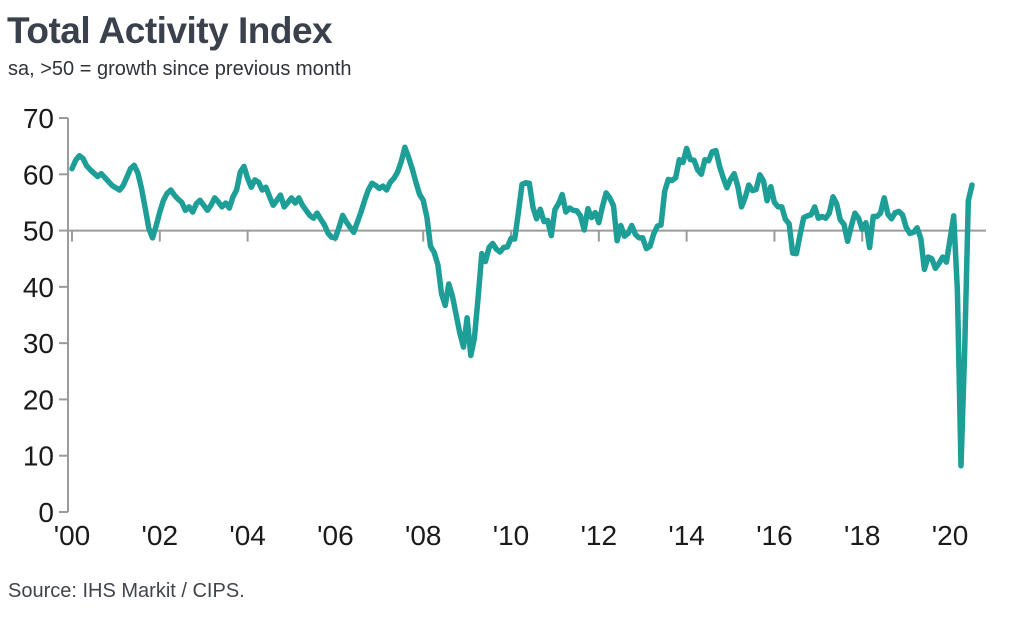  Describe the element at coordinates (72, 535) in the screenshot. I see `x-axis-label: '00` at that location.